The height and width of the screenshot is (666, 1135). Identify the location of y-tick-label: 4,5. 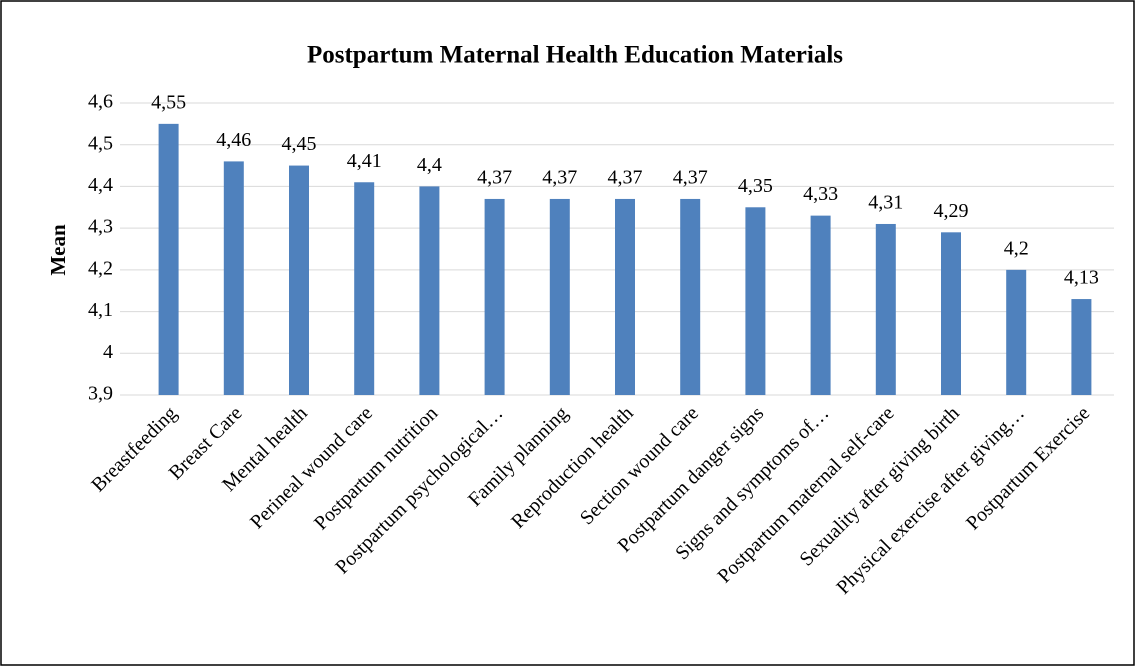
(100, 143).